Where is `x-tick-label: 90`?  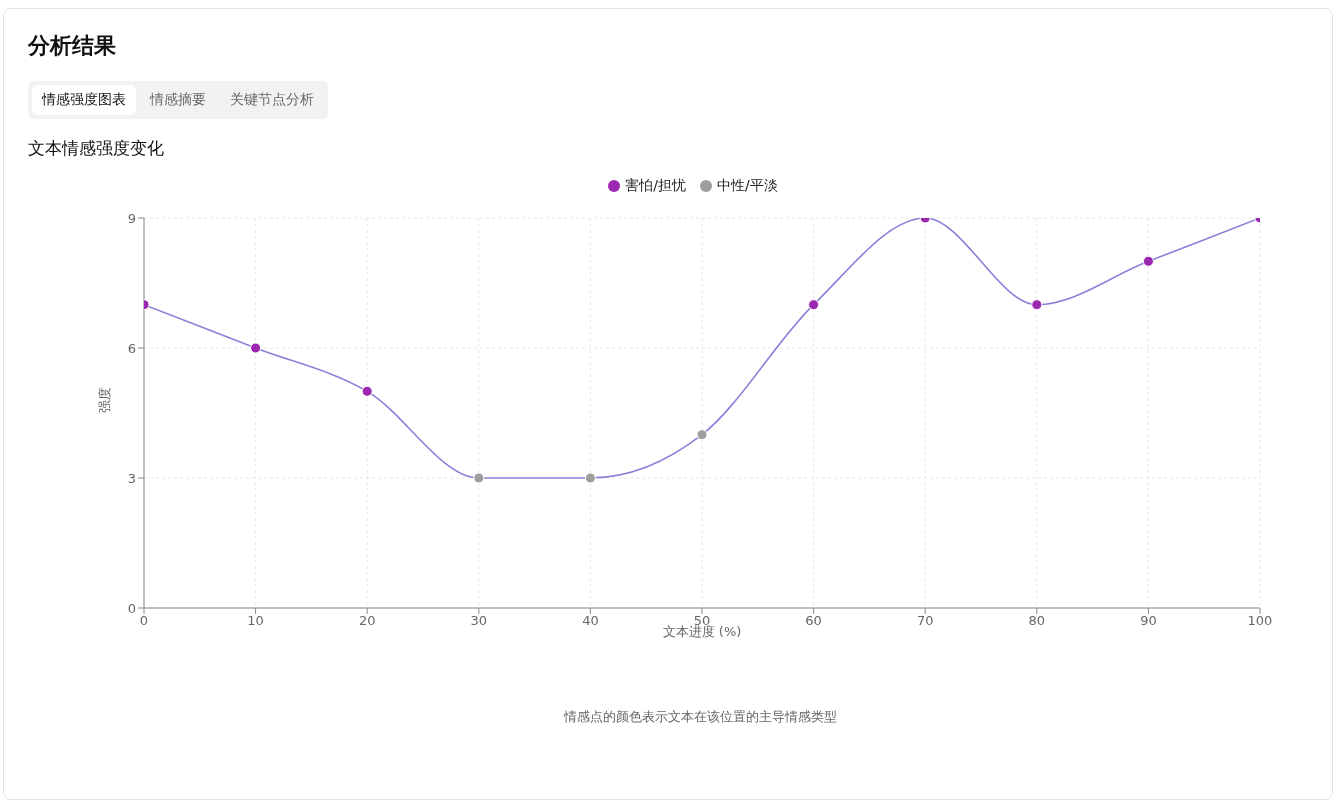 x-tick-label: 90 is located at coordinates (1148, 621).